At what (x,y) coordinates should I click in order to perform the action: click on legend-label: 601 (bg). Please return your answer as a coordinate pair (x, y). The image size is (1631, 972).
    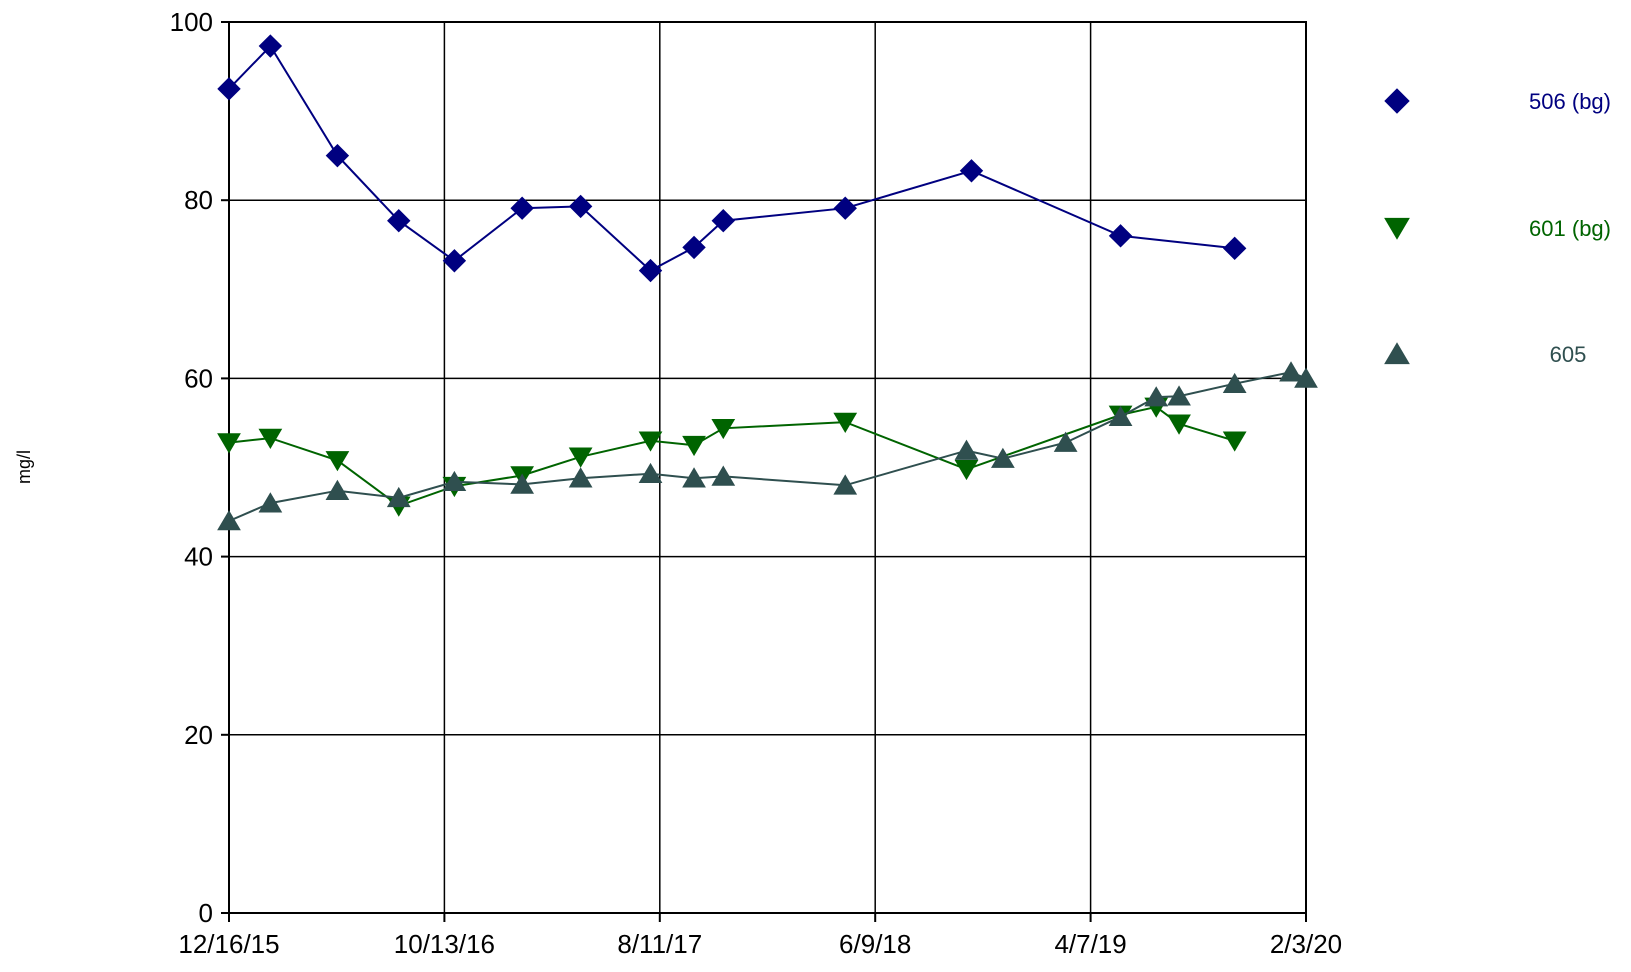
    Looking at the image, I should click on (1570, 228).